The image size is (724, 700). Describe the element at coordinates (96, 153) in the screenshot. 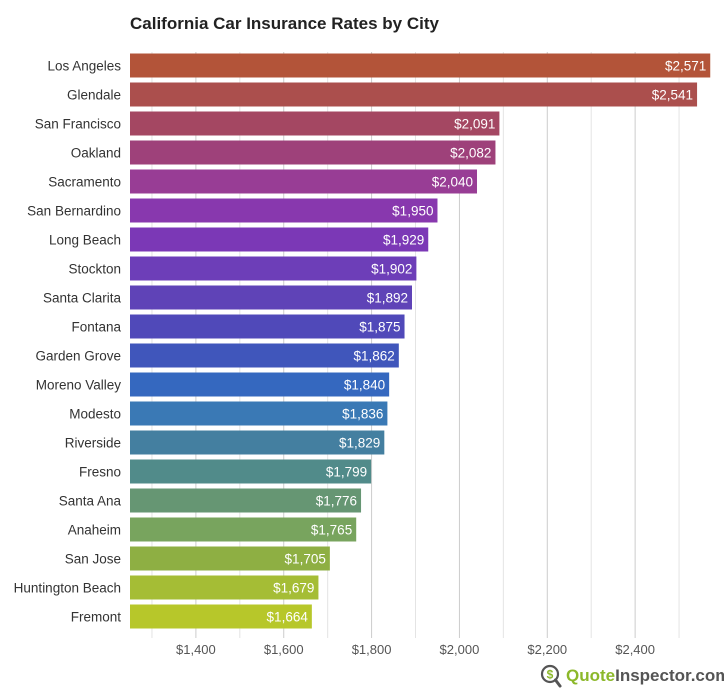

I see `y-category-label: Oakland` at that location.